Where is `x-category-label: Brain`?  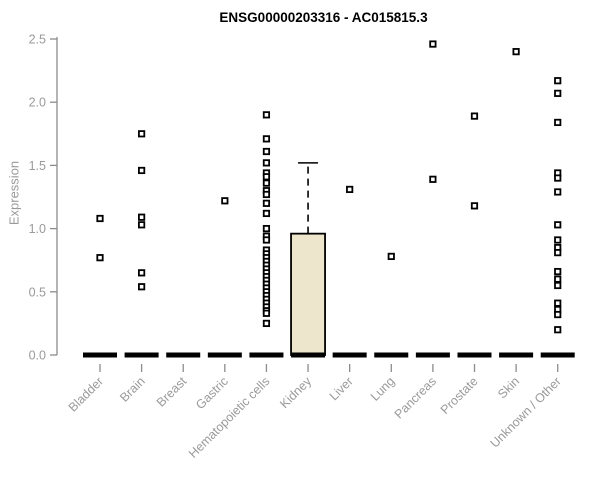
x-category-label: Brain is located at coordinates (132, 389).